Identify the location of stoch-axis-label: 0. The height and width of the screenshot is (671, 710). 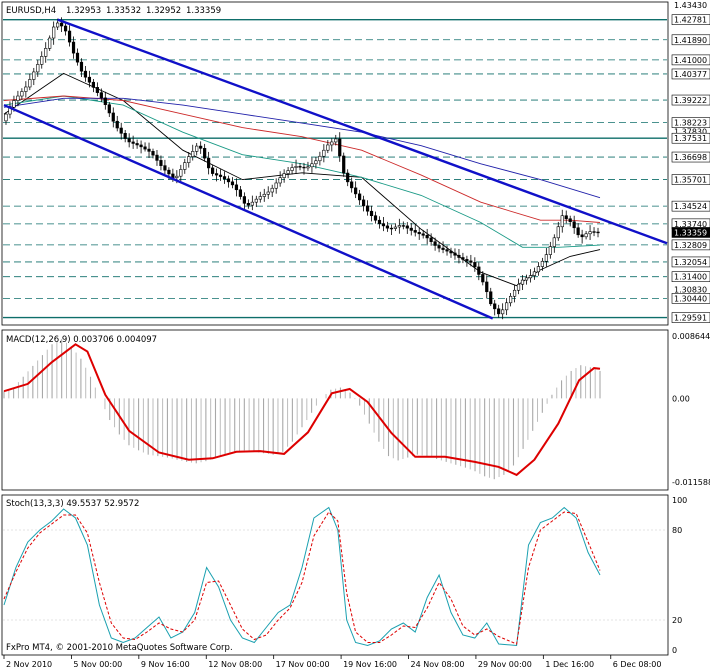
(674, 650).